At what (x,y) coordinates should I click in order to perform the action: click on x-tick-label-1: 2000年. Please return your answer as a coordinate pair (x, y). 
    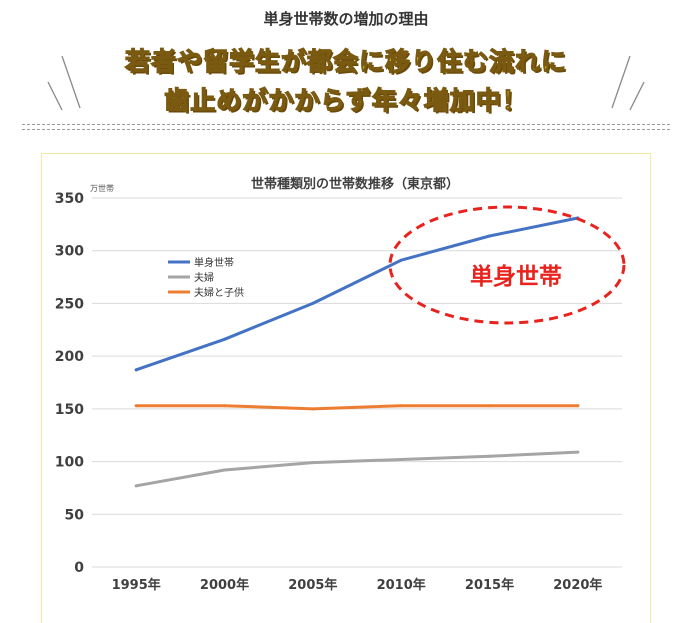
    Looking at the image, I should click on (224, 585).